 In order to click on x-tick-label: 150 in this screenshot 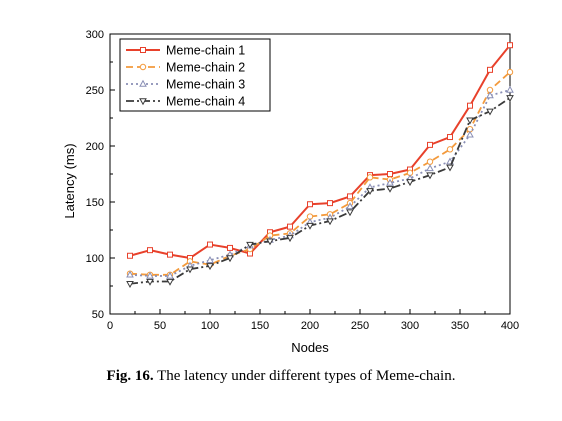, I will do `click(260, 326)`.